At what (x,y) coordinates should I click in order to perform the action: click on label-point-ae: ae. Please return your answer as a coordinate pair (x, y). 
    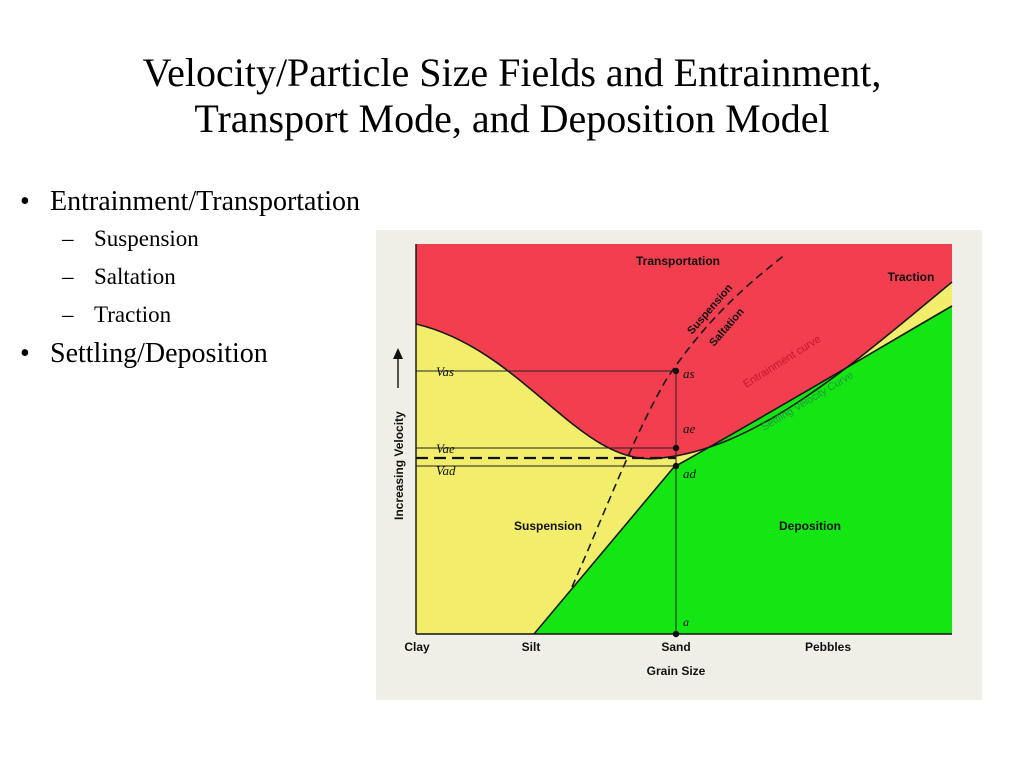
    Looking at the image, I should click on (689, 428).